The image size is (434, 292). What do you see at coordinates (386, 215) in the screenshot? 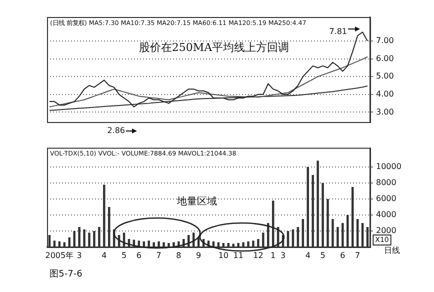
I see `y-tick-label: 4000` at bounding box center [386, 215].